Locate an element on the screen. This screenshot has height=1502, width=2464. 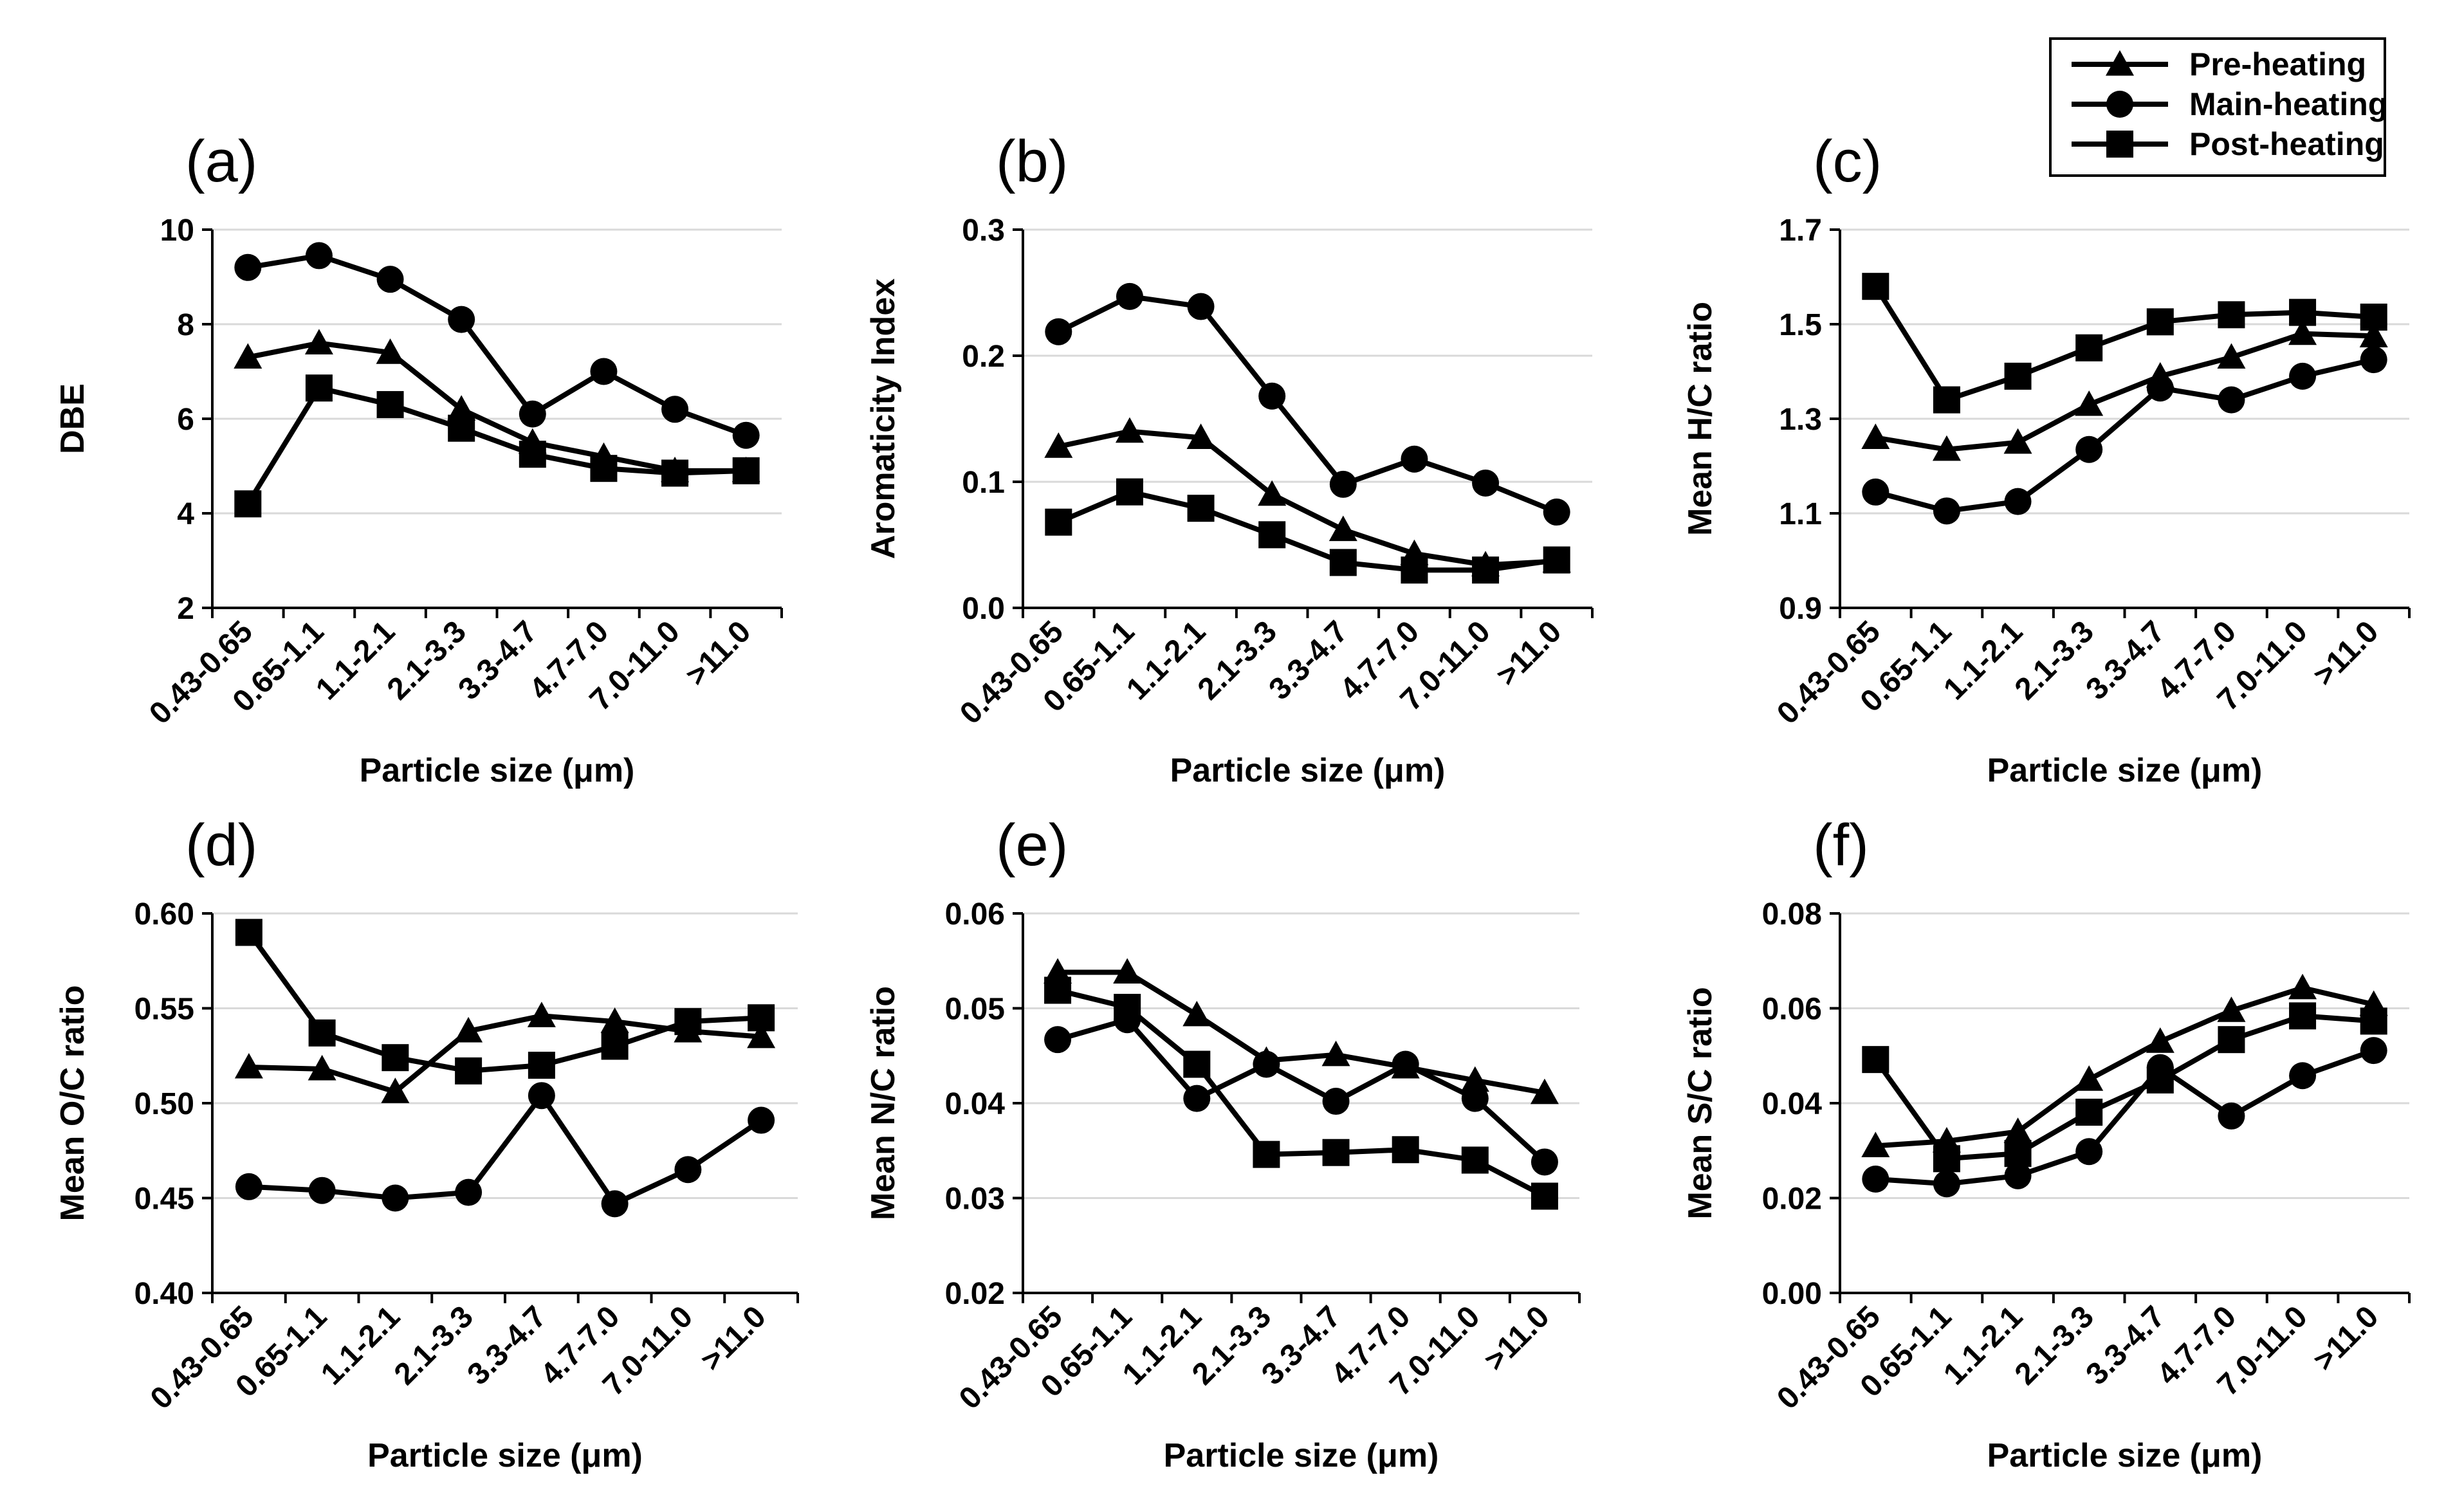
y-tick-label: 0.04 is located at coordinates (975, 1104).